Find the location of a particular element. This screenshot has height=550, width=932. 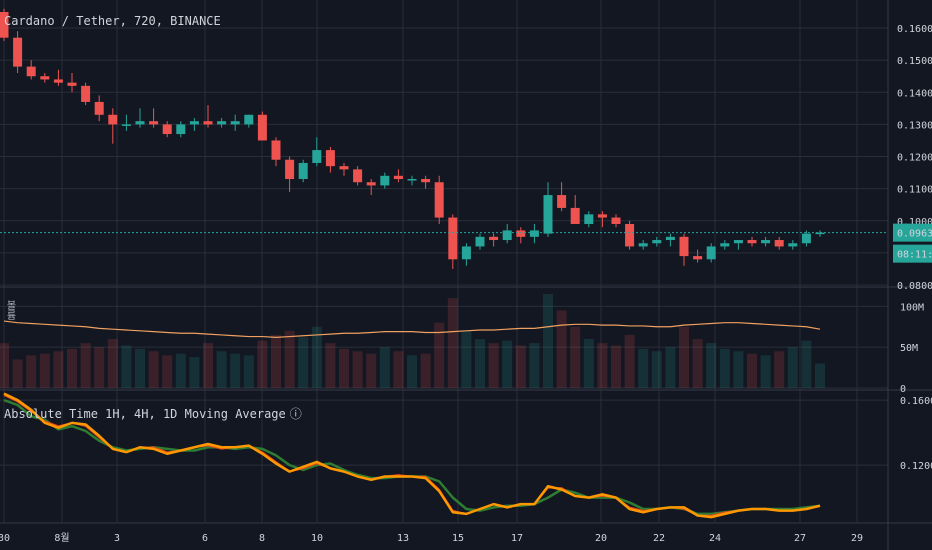

current-price-label: 0.09634 is located at coordinates (914, 234).